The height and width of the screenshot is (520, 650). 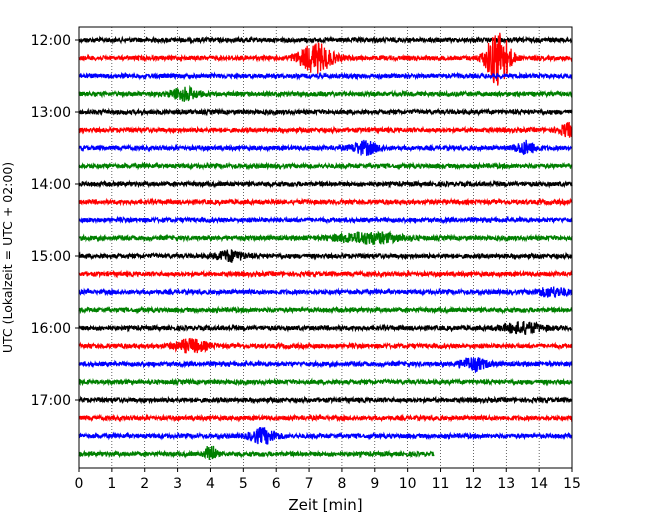 I want to click on x-tick-label: 4, so click(x=210, y=484).